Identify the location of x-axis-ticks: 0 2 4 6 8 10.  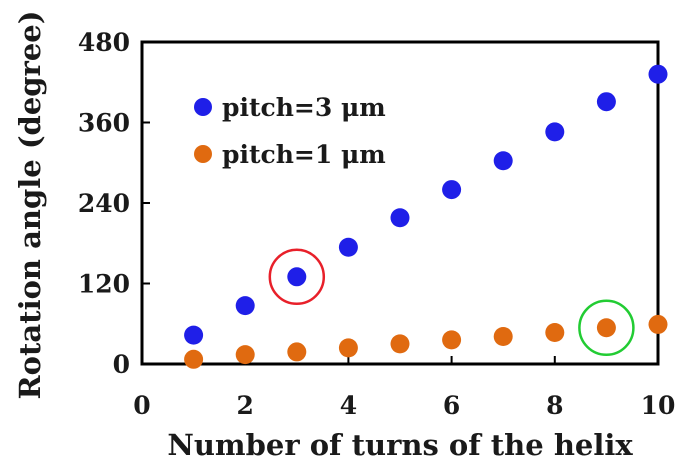
(404, 388).